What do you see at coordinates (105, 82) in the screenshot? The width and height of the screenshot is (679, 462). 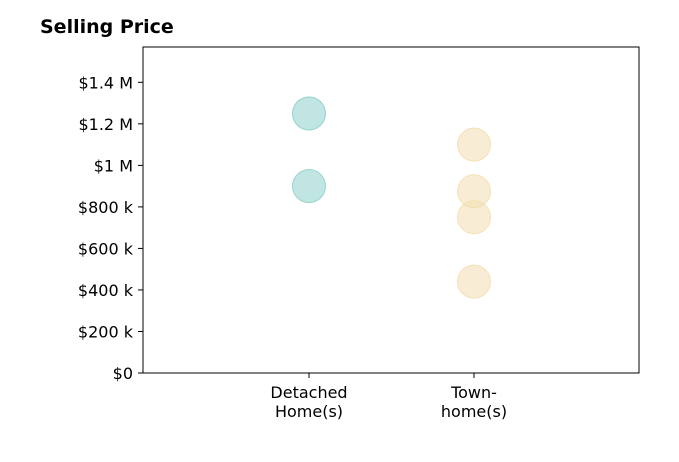 I see `y-tick-label: $1.4 M` at bounding box center [105, 82].